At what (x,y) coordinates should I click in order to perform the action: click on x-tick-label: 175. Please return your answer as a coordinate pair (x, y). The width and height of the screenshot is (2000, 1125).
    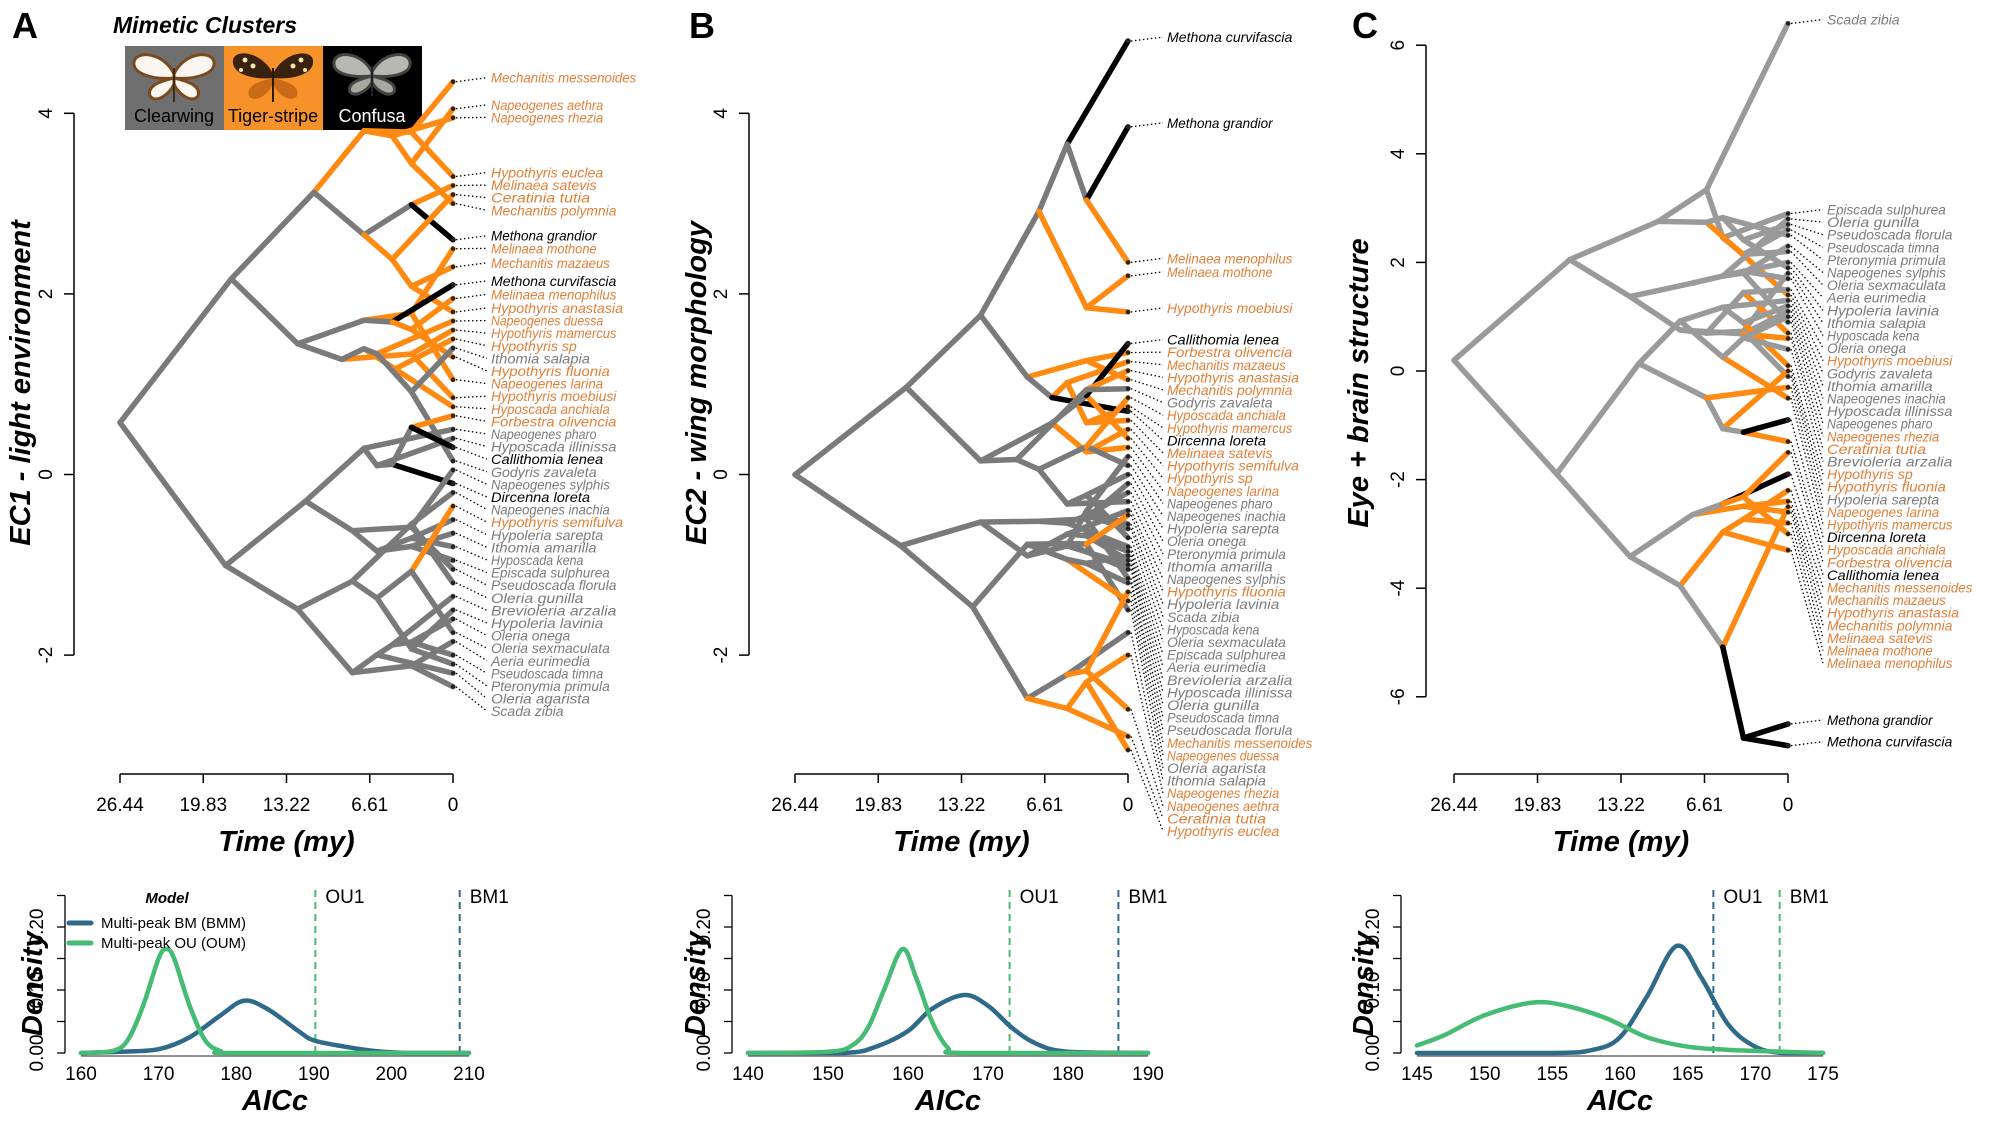
    Looking at the image, I should click on (1823, 1074).